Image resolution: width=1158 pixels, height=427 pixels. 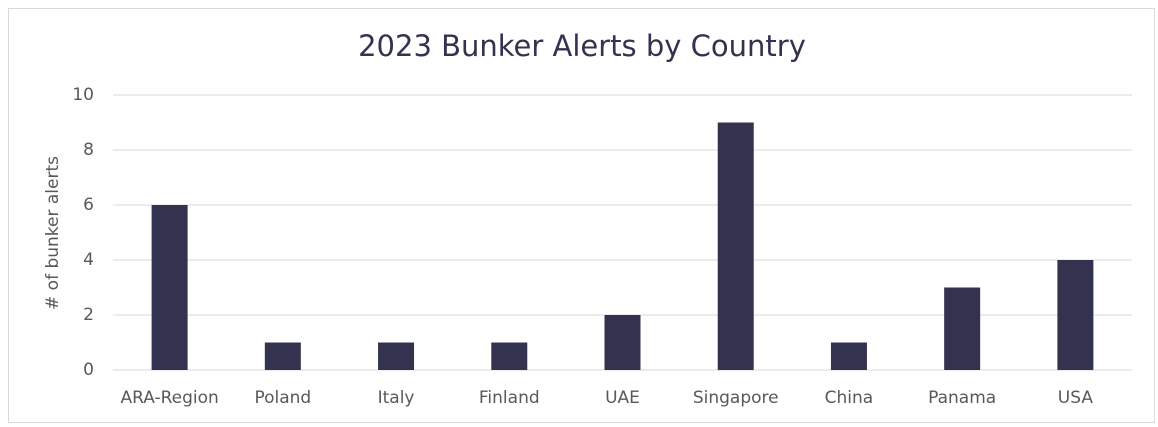 What do you see at coordinates (282, 398) in the screenshot?
I see `x-tick-label: Poland` at bounding box center [282, 398].